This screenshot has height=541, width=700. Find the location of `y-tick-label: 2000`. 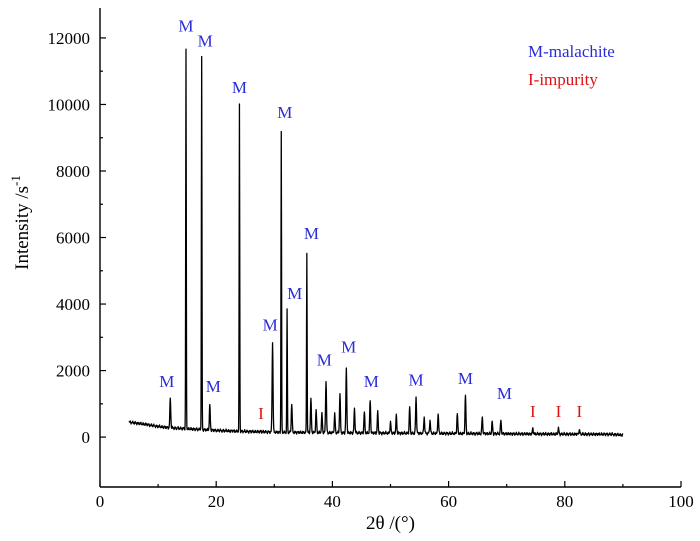

y-tick-label: 2000 is located at coordinates (73, 371).